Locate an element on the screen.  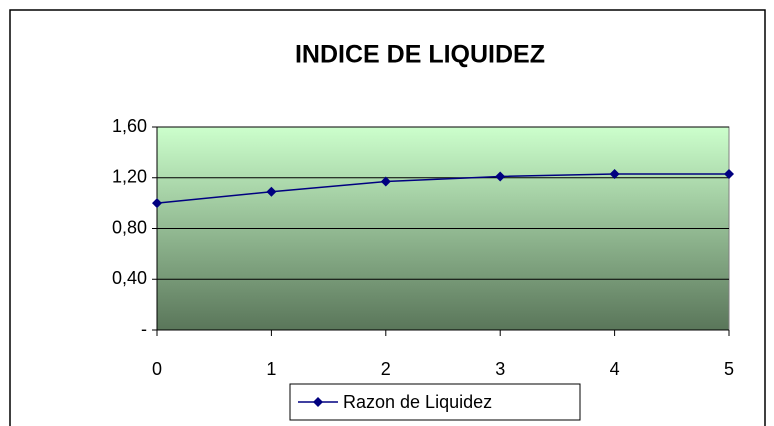
y-tick-label: 1,20 is located at coordinates (129, 177).